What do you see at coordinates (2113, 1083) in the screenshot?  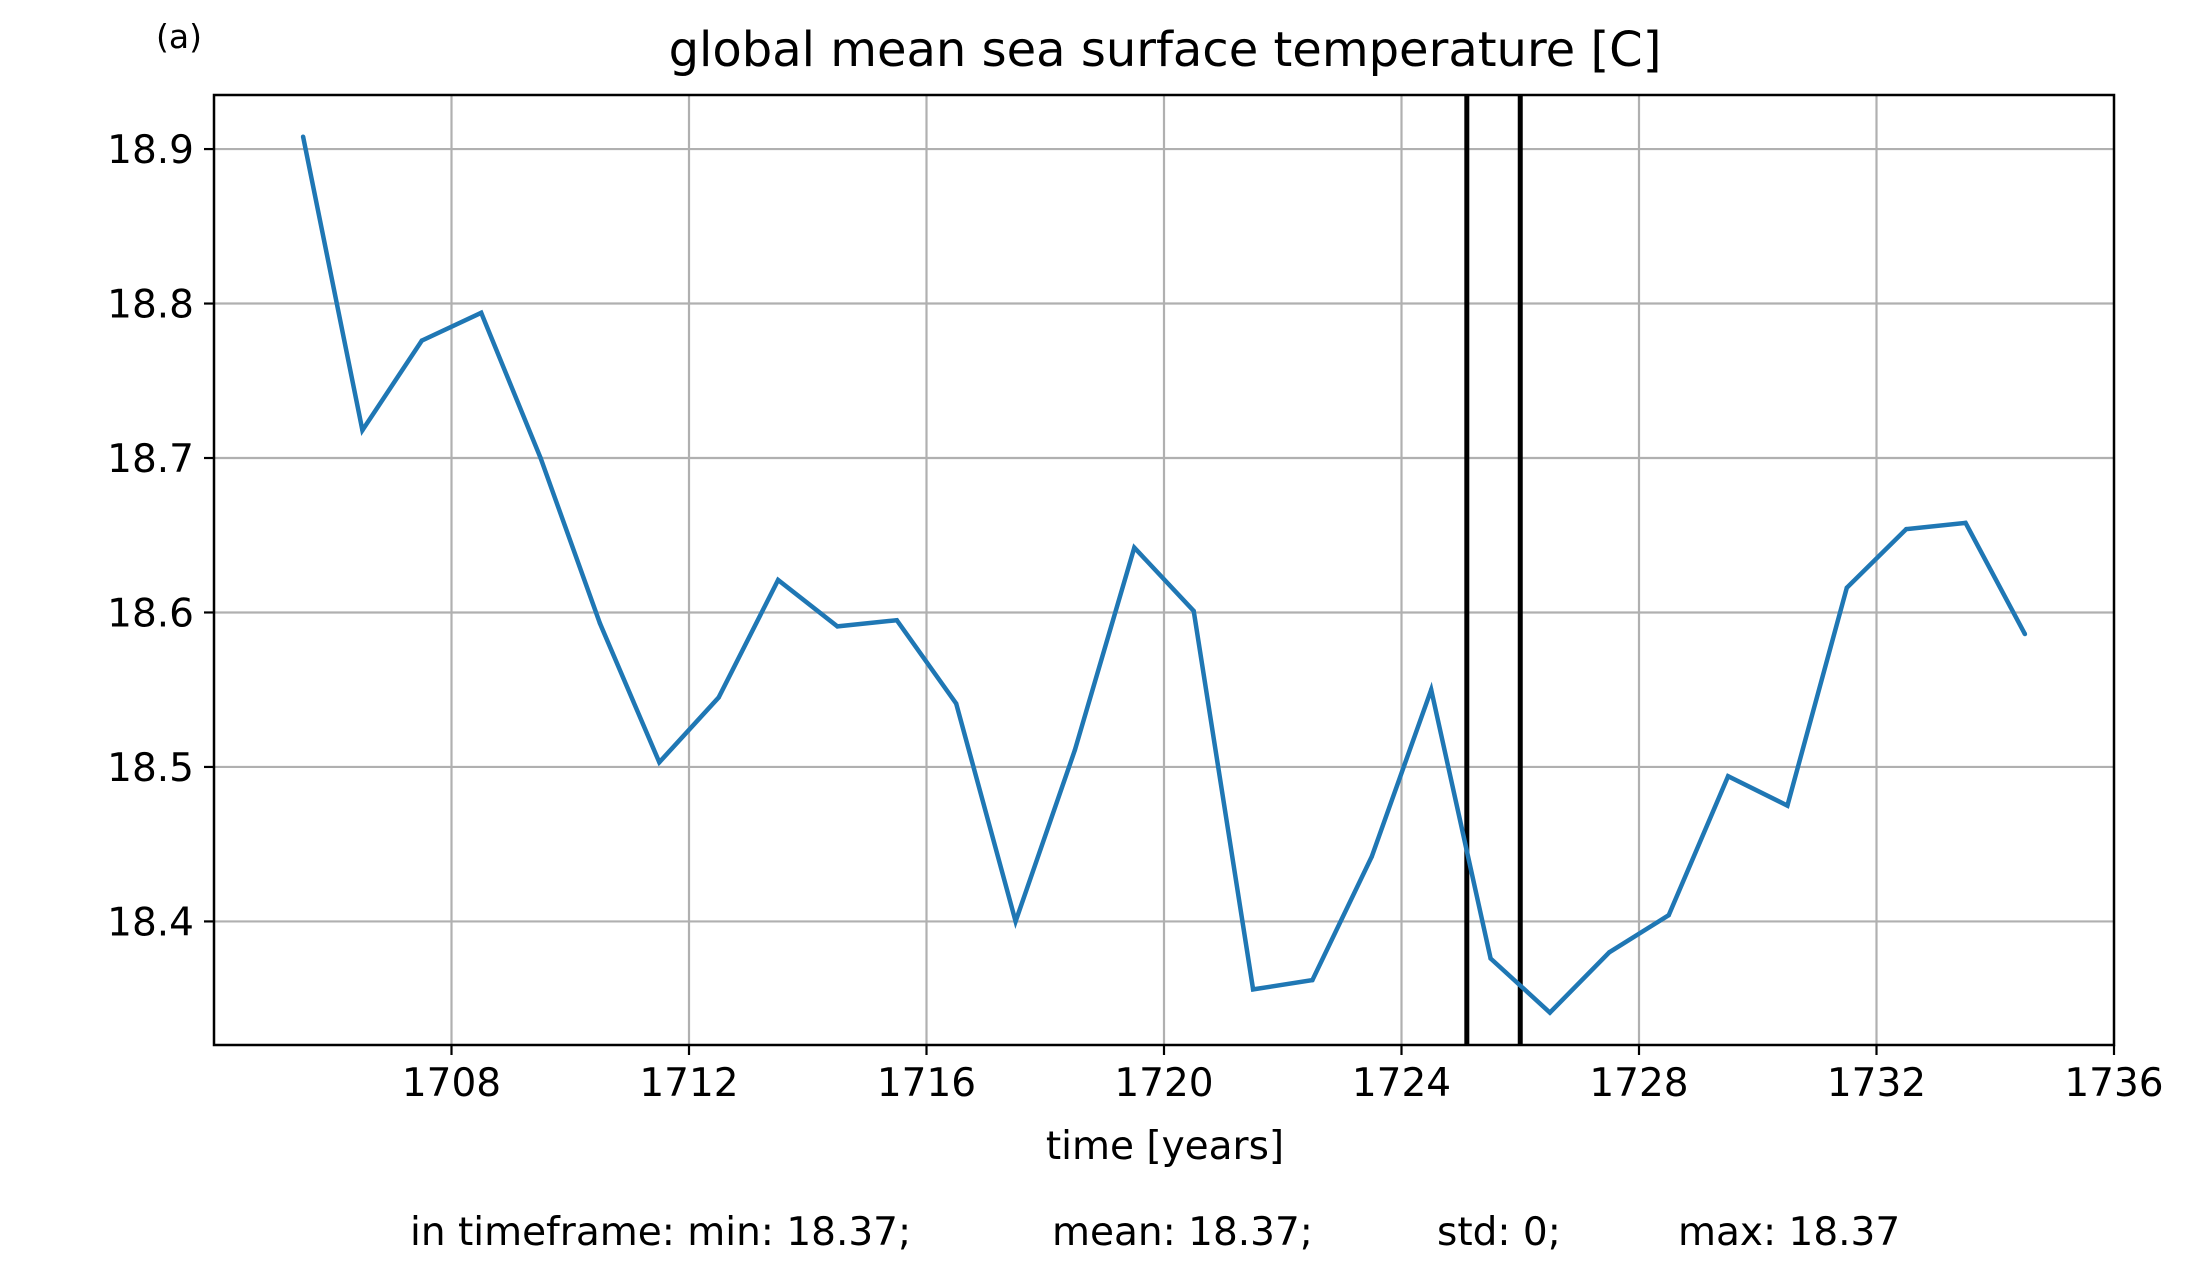 I see `x-tick-label: 1736` at bounding box center [2113, 1083].